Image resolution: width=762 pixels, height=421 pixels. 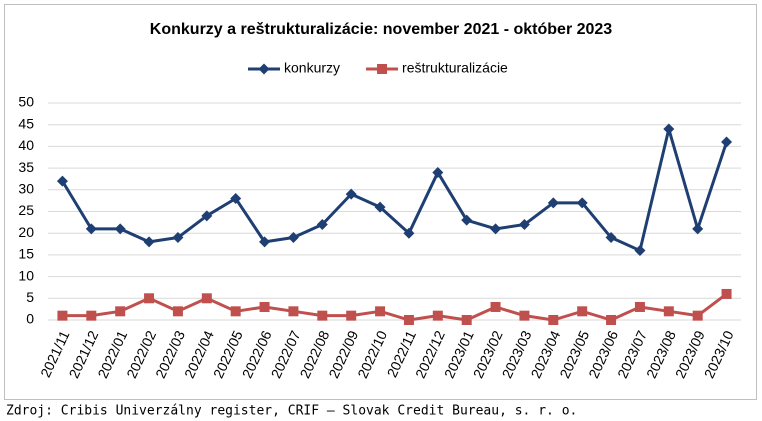 I want to click on legend-label: konkurzy, so click(x=312, y=68).